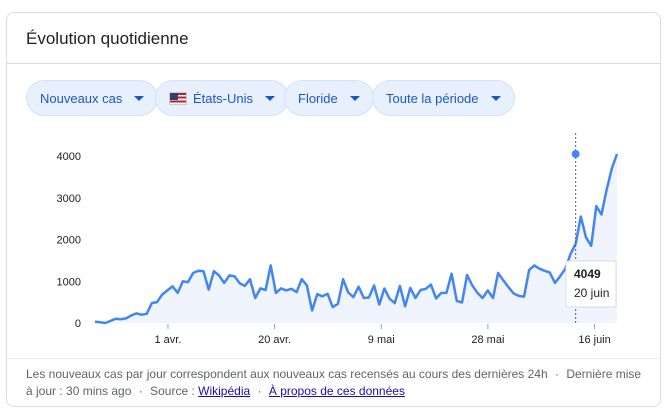 Image resolution: width=667 pixels, height=413 pixels. What do you see at coordinates (78, 324) in the screenshot?
I see `y-tick-label: 0` at bounding box center [78, 324].